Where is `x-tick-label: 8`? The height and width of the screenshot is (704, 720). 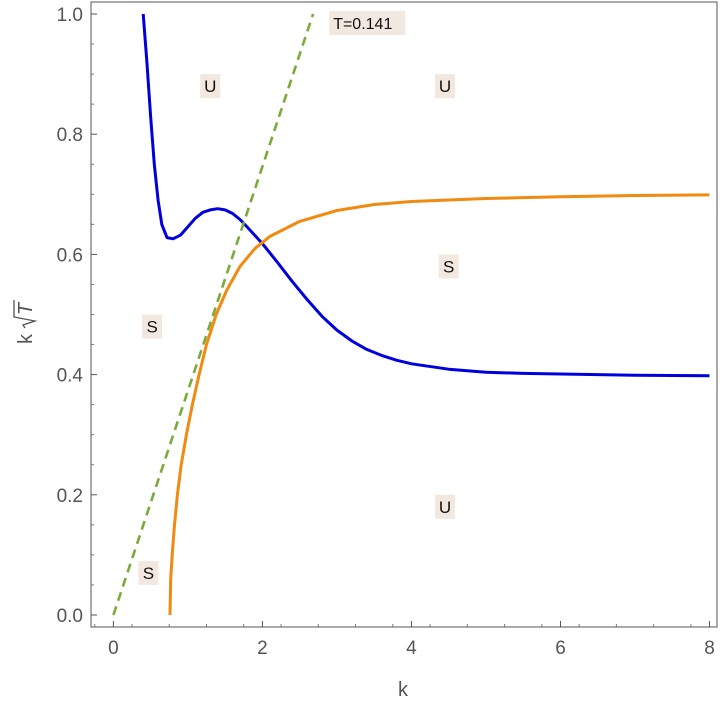
x-tick-label: 8 is located at coordinates (709, 648).